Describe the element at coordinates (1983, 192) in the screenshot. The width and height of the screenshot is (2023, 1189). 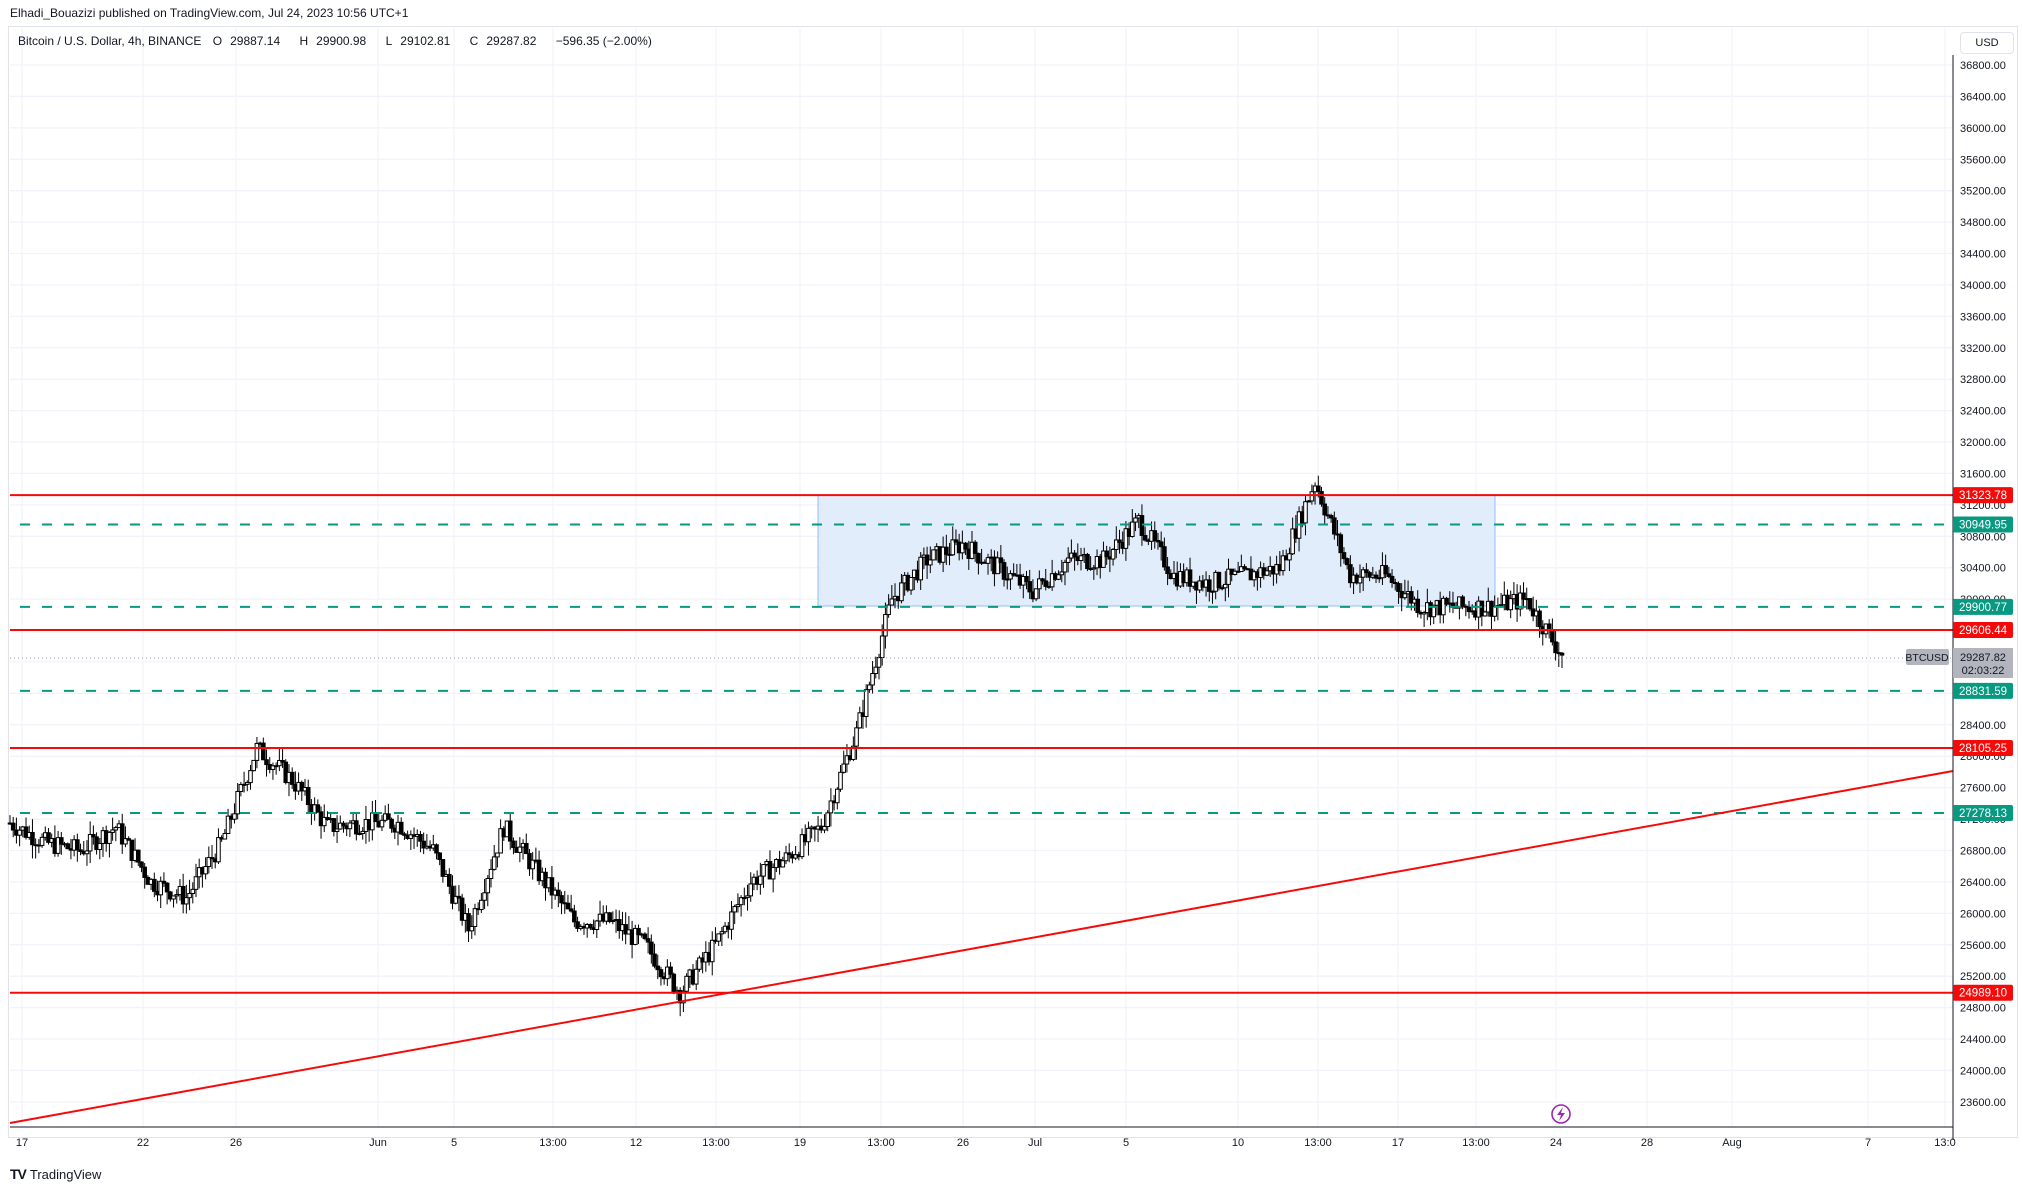
I see `price-tick: 35200.00` at that location.